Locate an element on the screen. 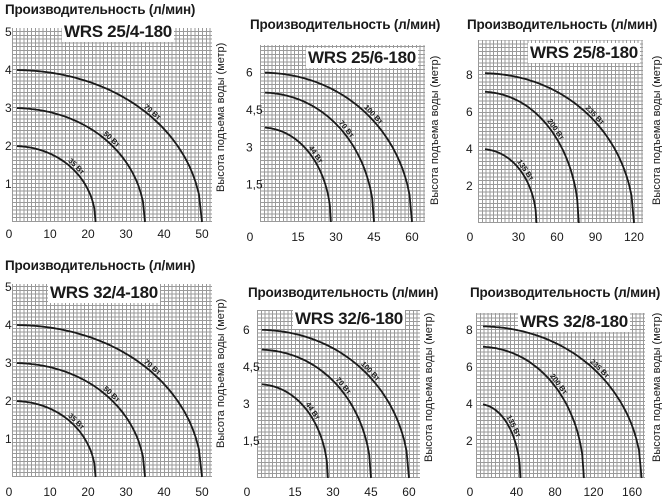  chart-title: WRS 25/6-180 is located at coordinates (362, 58).